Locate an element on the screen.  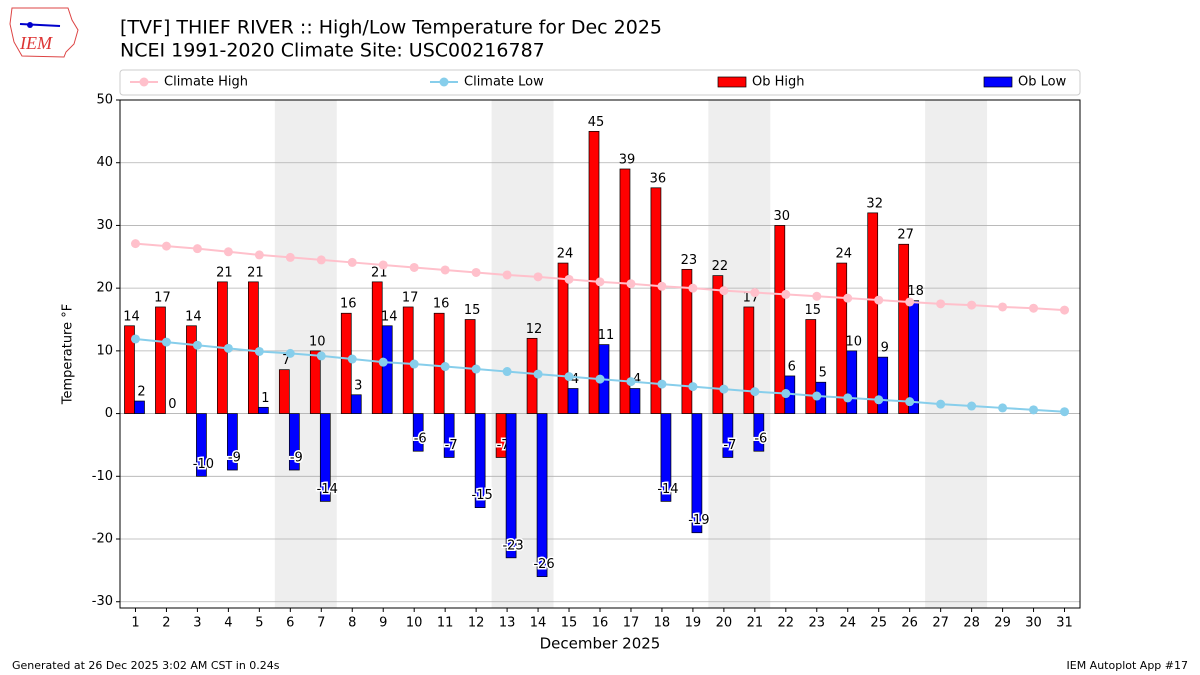
x-tick-label: 11 is located at coordinates (445, 623).